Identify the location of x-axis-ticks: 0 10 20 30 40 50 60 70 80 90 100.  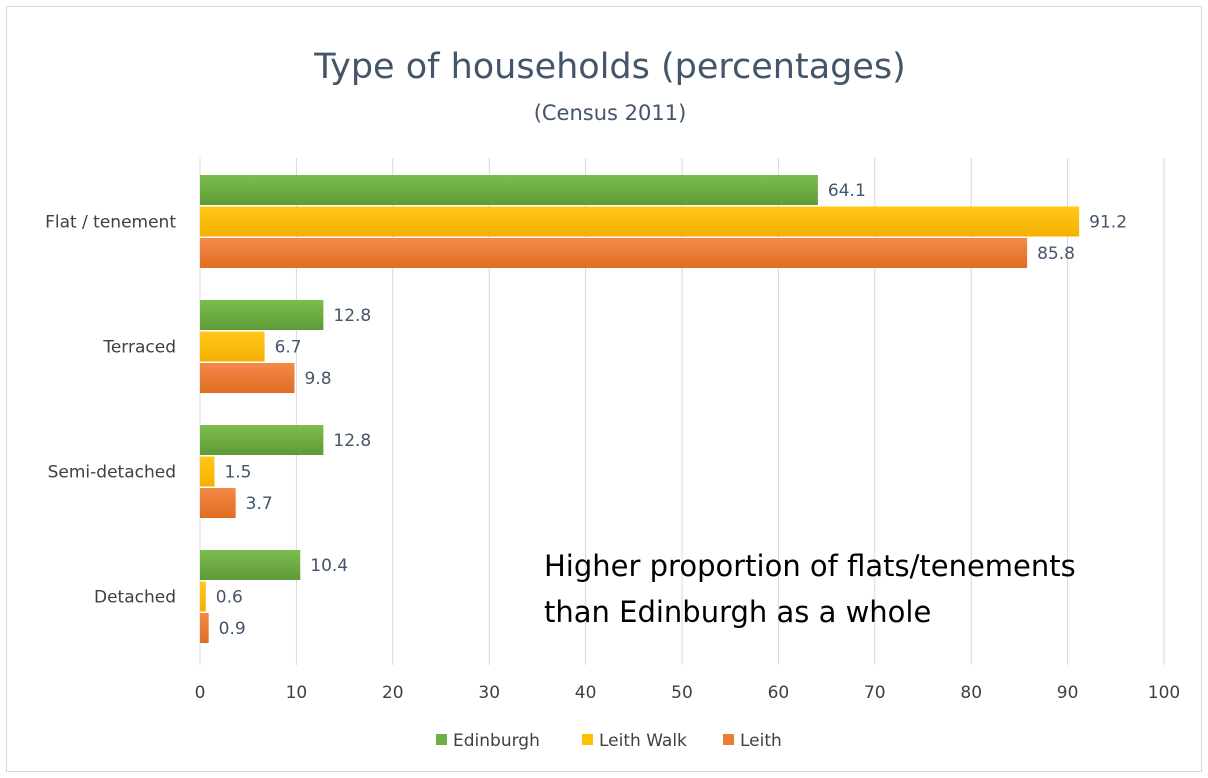
(688, 693).